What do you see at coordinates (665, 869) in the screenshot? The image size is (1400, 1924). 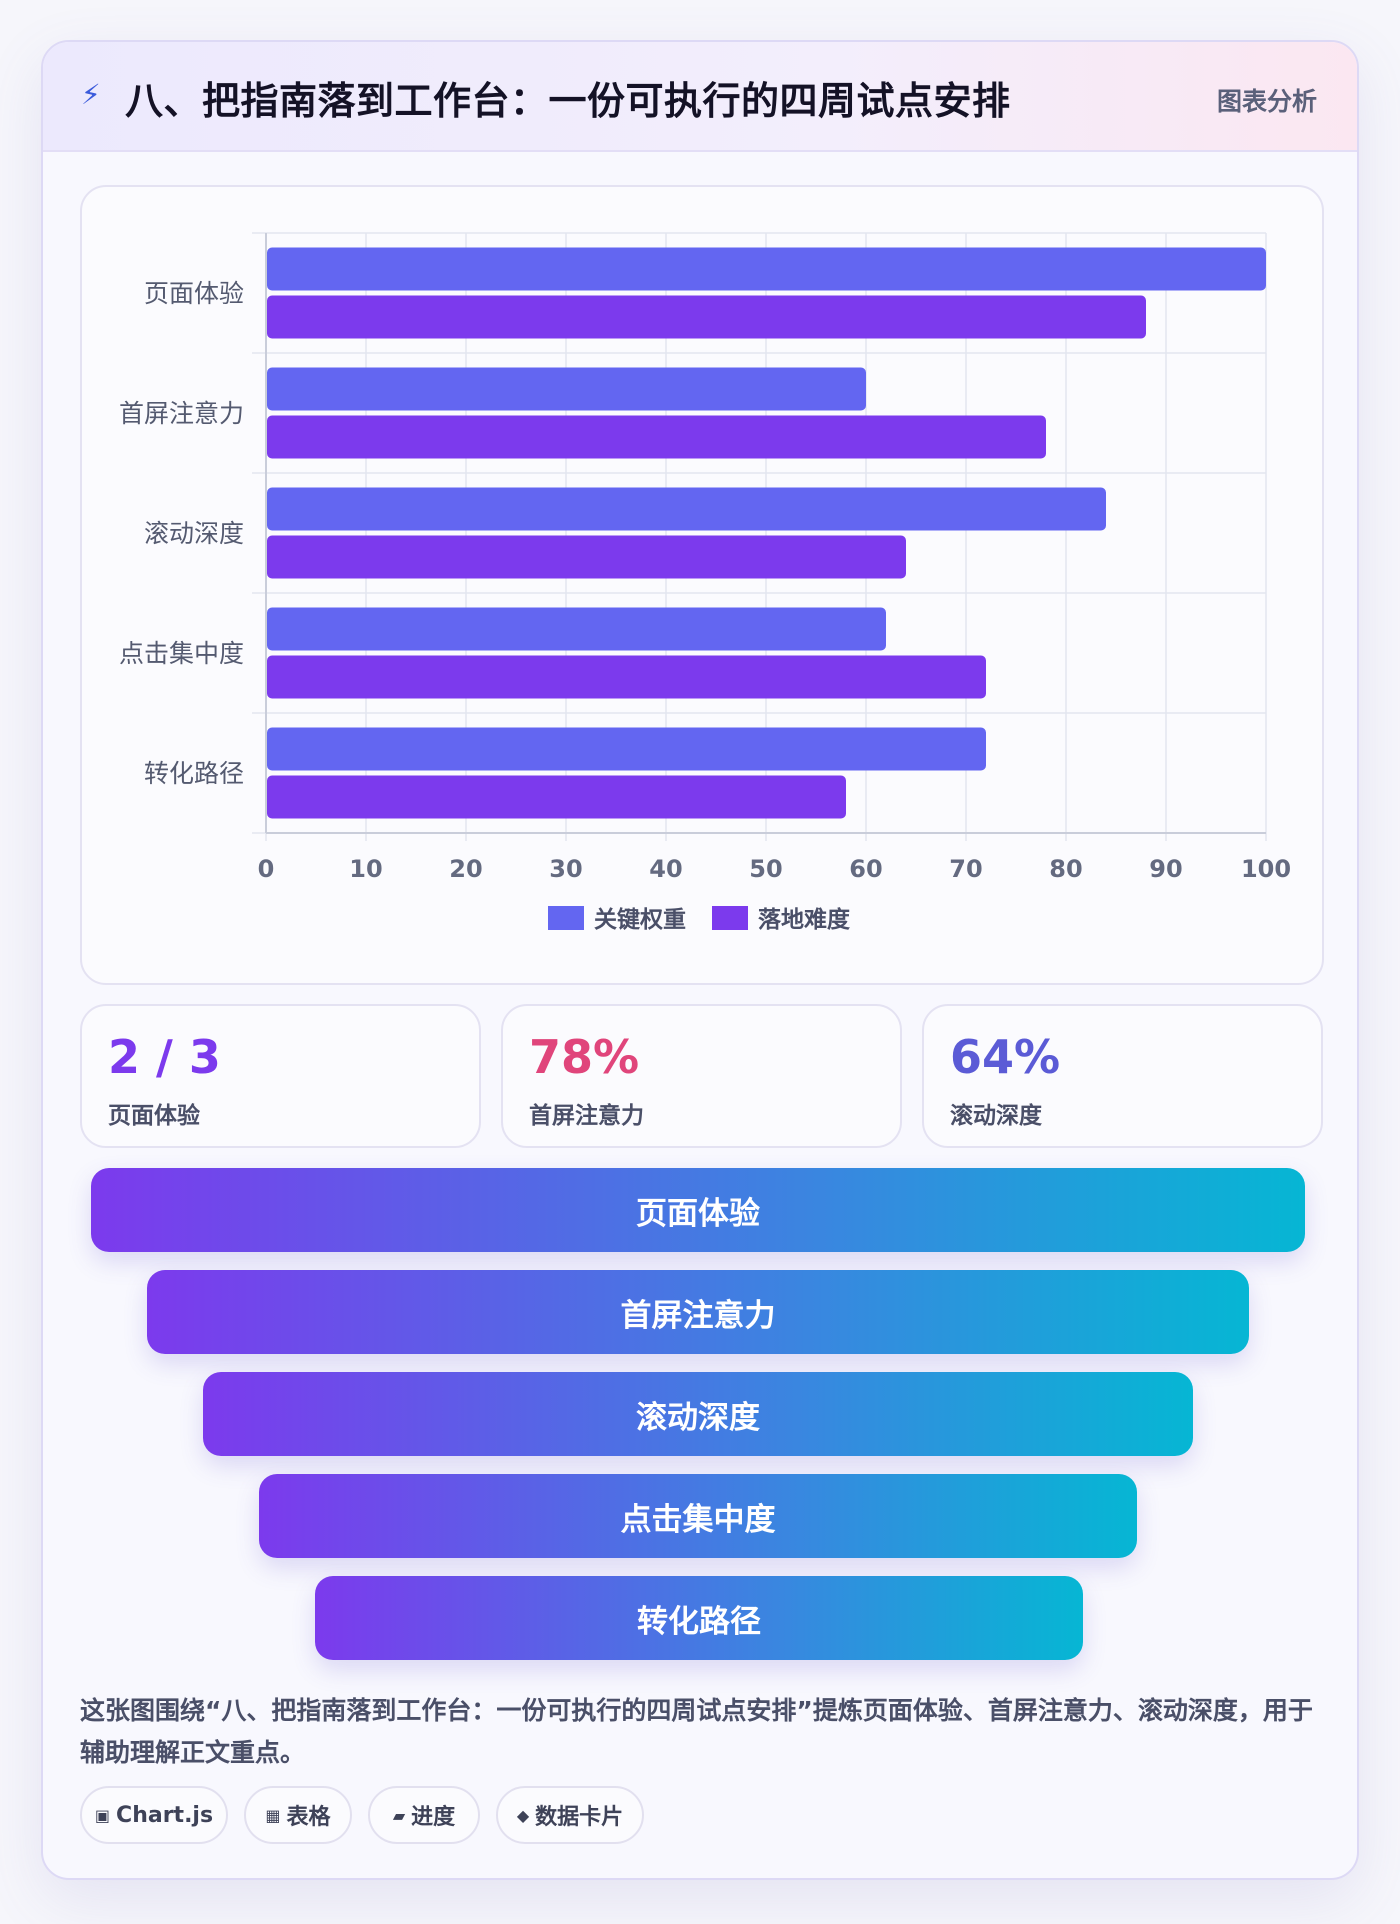 I see `x-tick-label: 40` at bounding box center [665, 869].